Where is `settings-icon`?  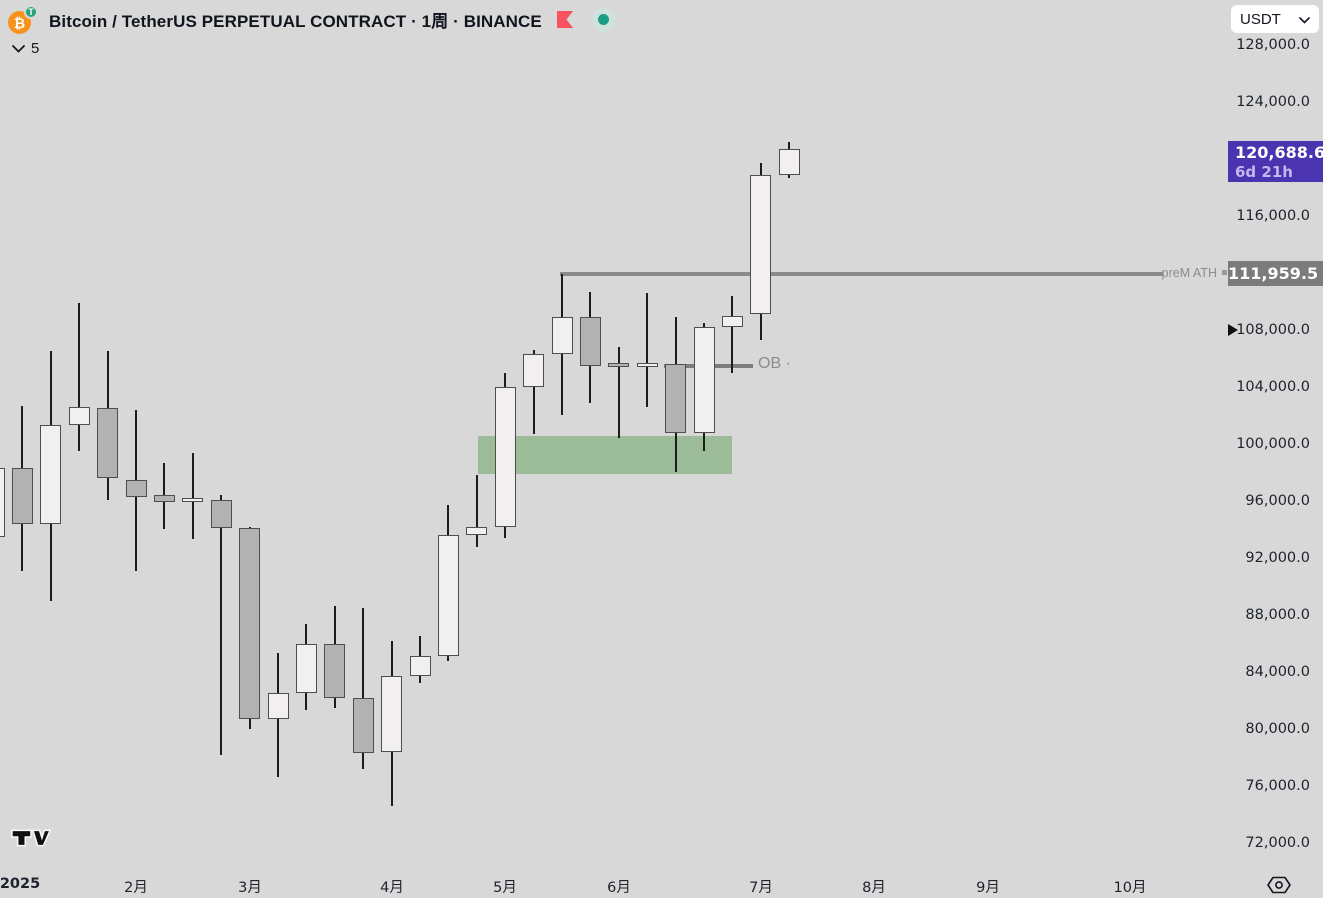 settings-icon is located at coordinates (1279, 887).